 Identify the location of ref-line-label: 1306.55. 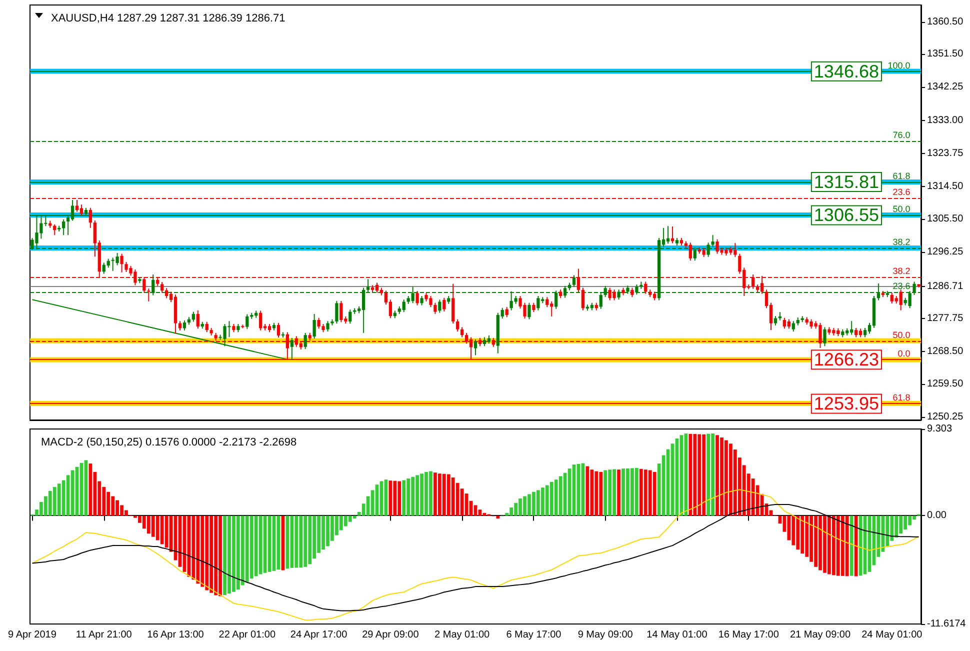
(846, 215).